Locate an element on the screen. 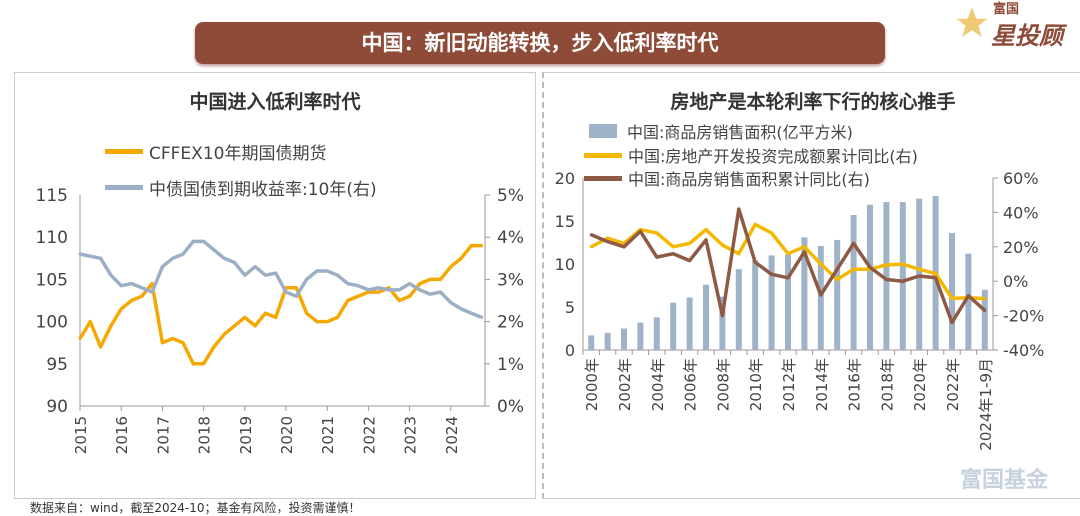  legend-item-sales-yoy: 中国:商品房销售面积累计同比(右) is located at coordinates (727, 178).